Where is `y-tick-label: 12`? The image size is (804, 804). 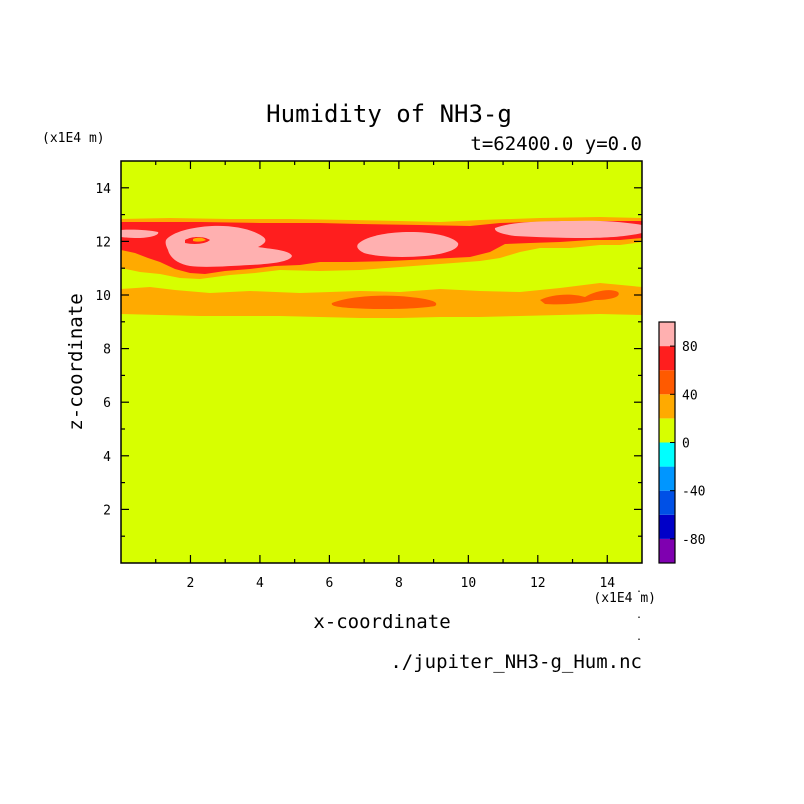 y-tick-label: 12 is located at coordinates (103, 242).